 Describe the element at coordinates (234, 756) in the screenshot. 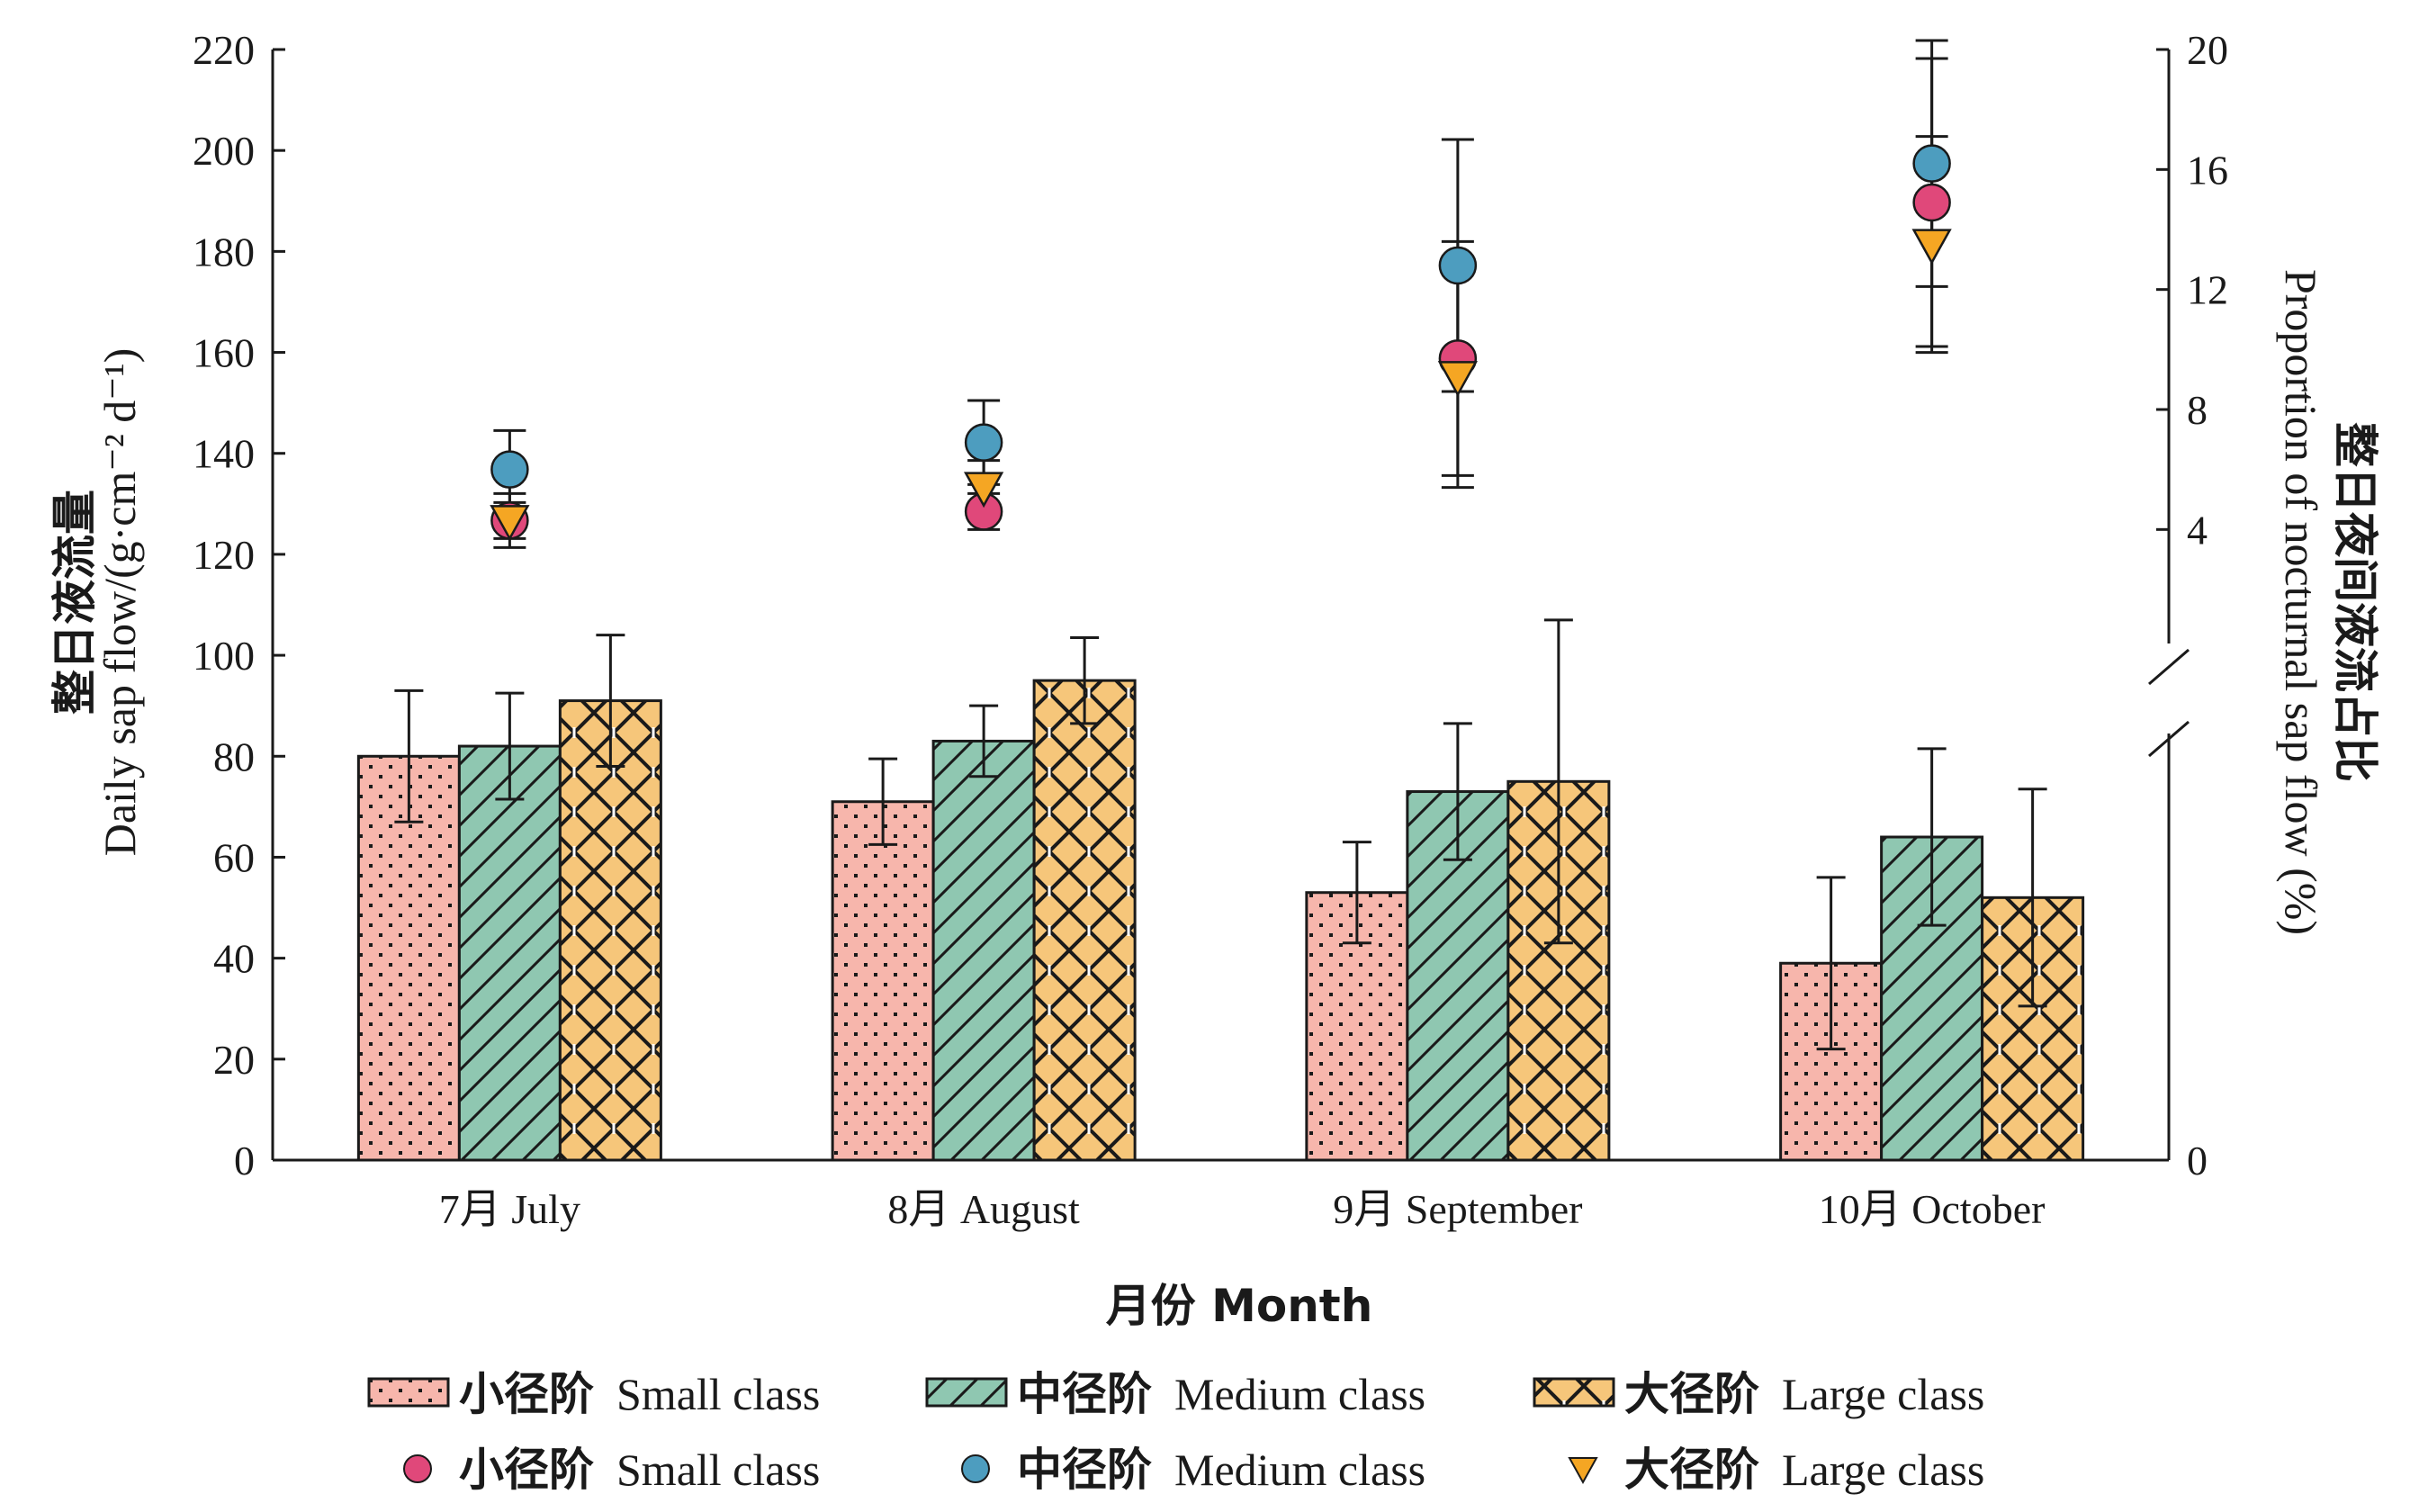

I see `y-tick-label: 80` at that location.